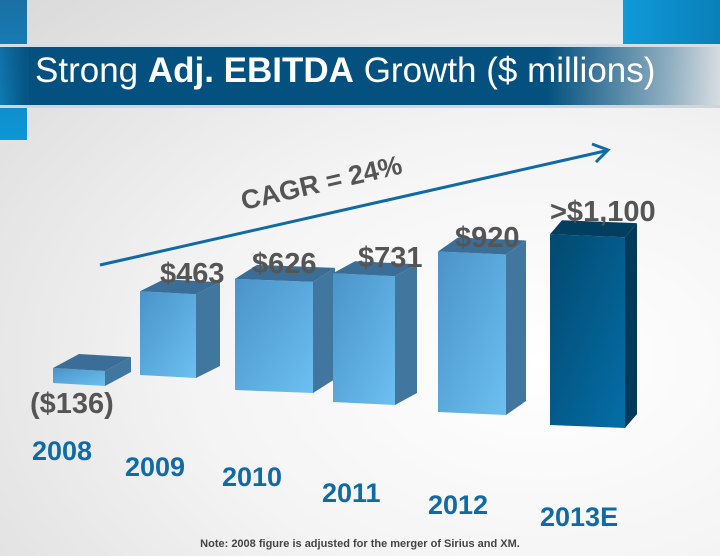 This screenshot has height=556, width=720. Describe the element at coordinates (72, 404) in the screenshot. I see `data-label: ($136)` at that location.